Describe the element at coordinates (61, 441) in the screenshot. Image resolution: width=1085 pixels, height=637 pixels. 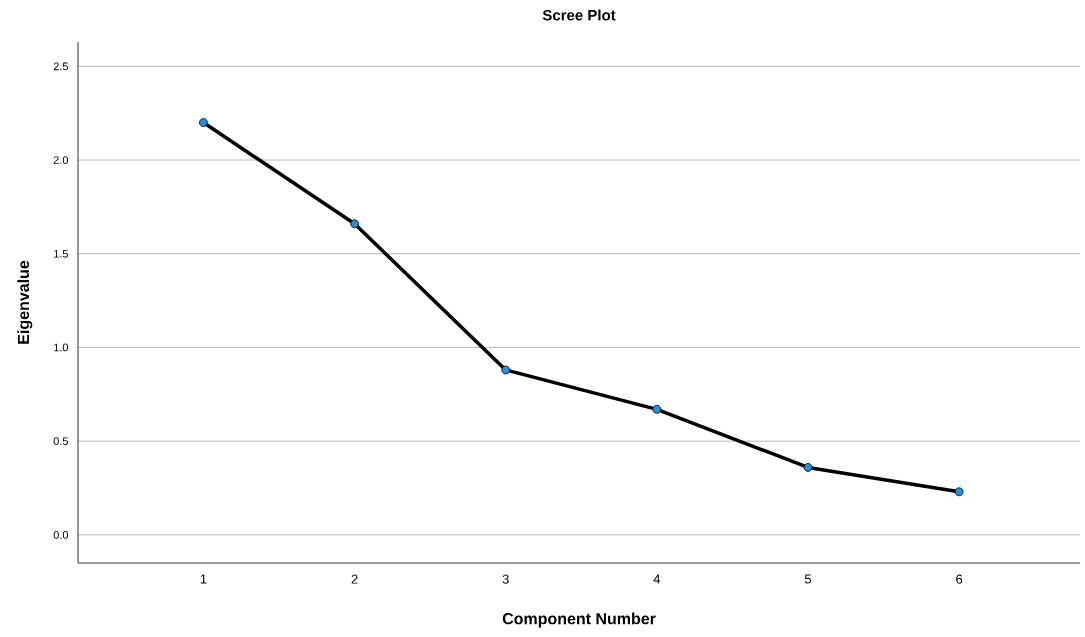
I see `y-tick-label: 0.5` at that location.